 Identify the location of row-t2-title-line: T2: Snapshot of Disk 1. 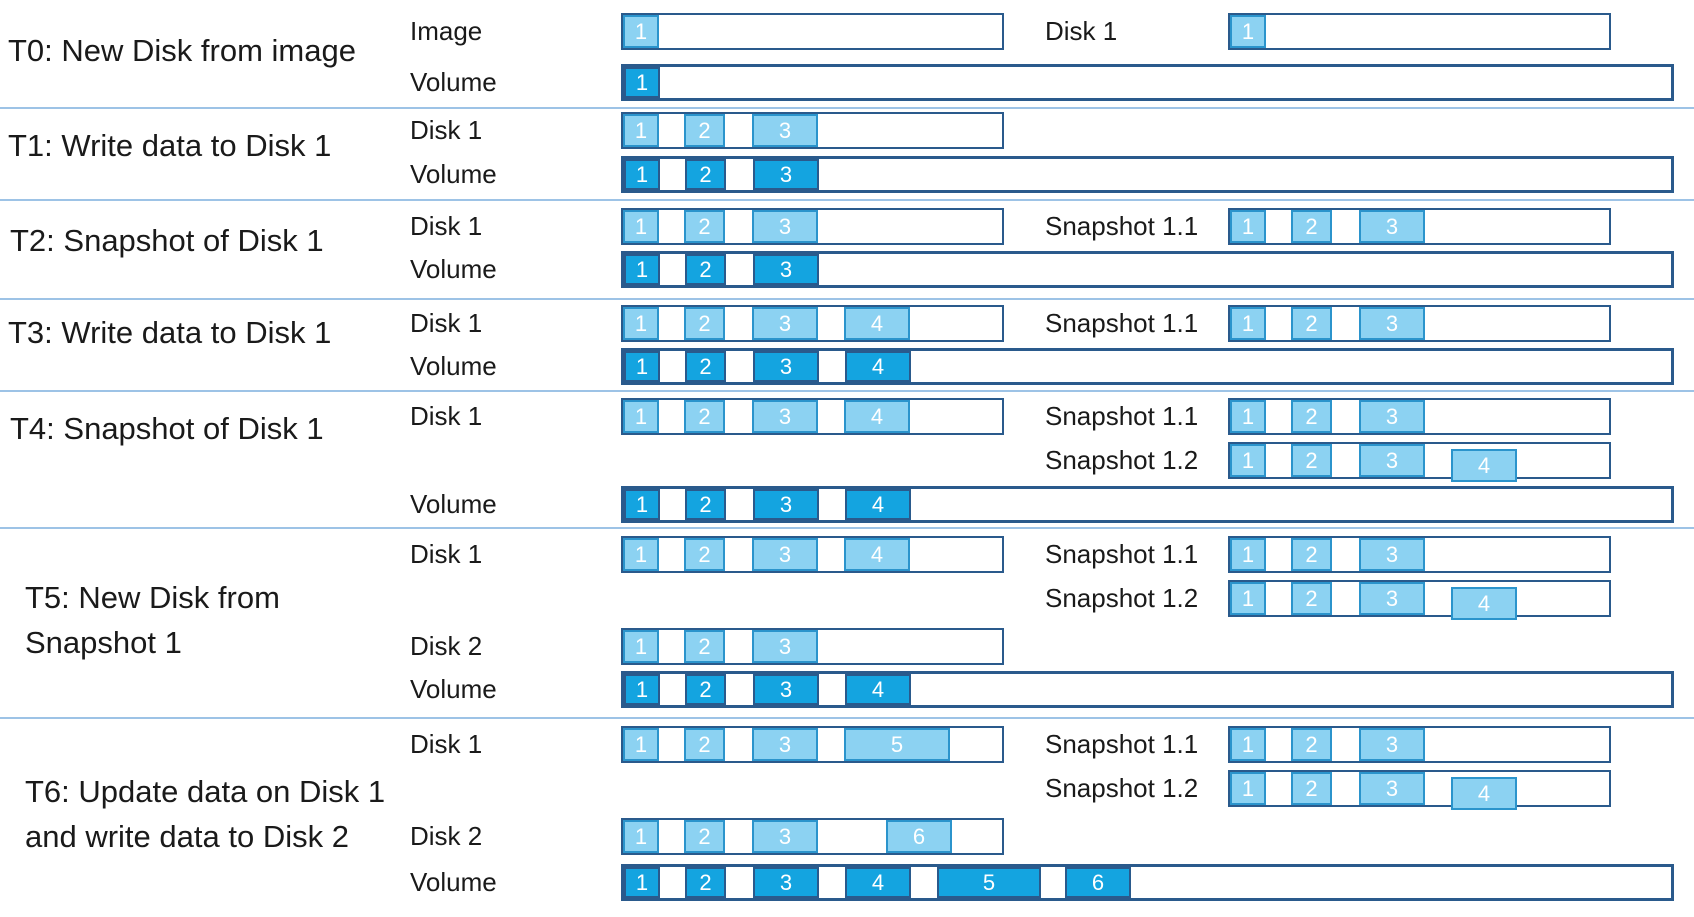
(167, 240).